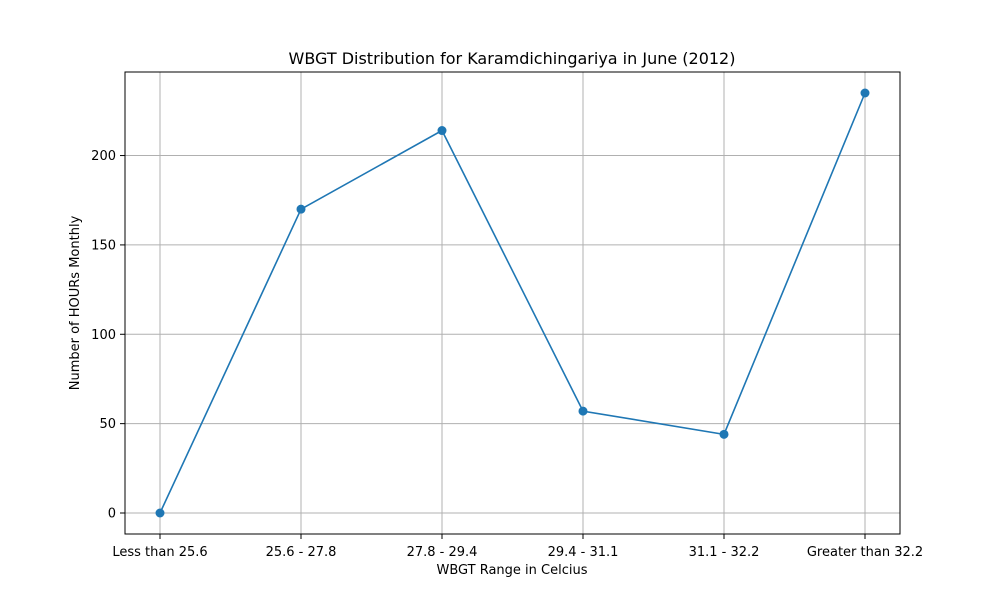  I want to click on x-tick-label: 29.4 - 31.1, so click(583, 552).